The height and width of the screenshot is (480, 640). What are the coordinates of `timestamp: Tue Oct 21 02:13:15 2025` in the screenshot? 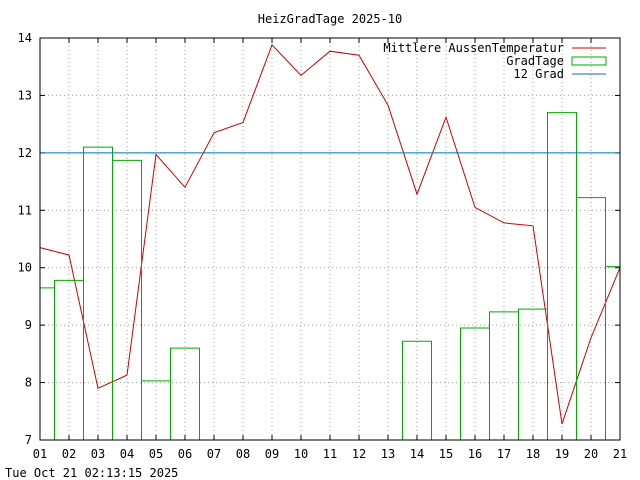 It's located at (91, 473).